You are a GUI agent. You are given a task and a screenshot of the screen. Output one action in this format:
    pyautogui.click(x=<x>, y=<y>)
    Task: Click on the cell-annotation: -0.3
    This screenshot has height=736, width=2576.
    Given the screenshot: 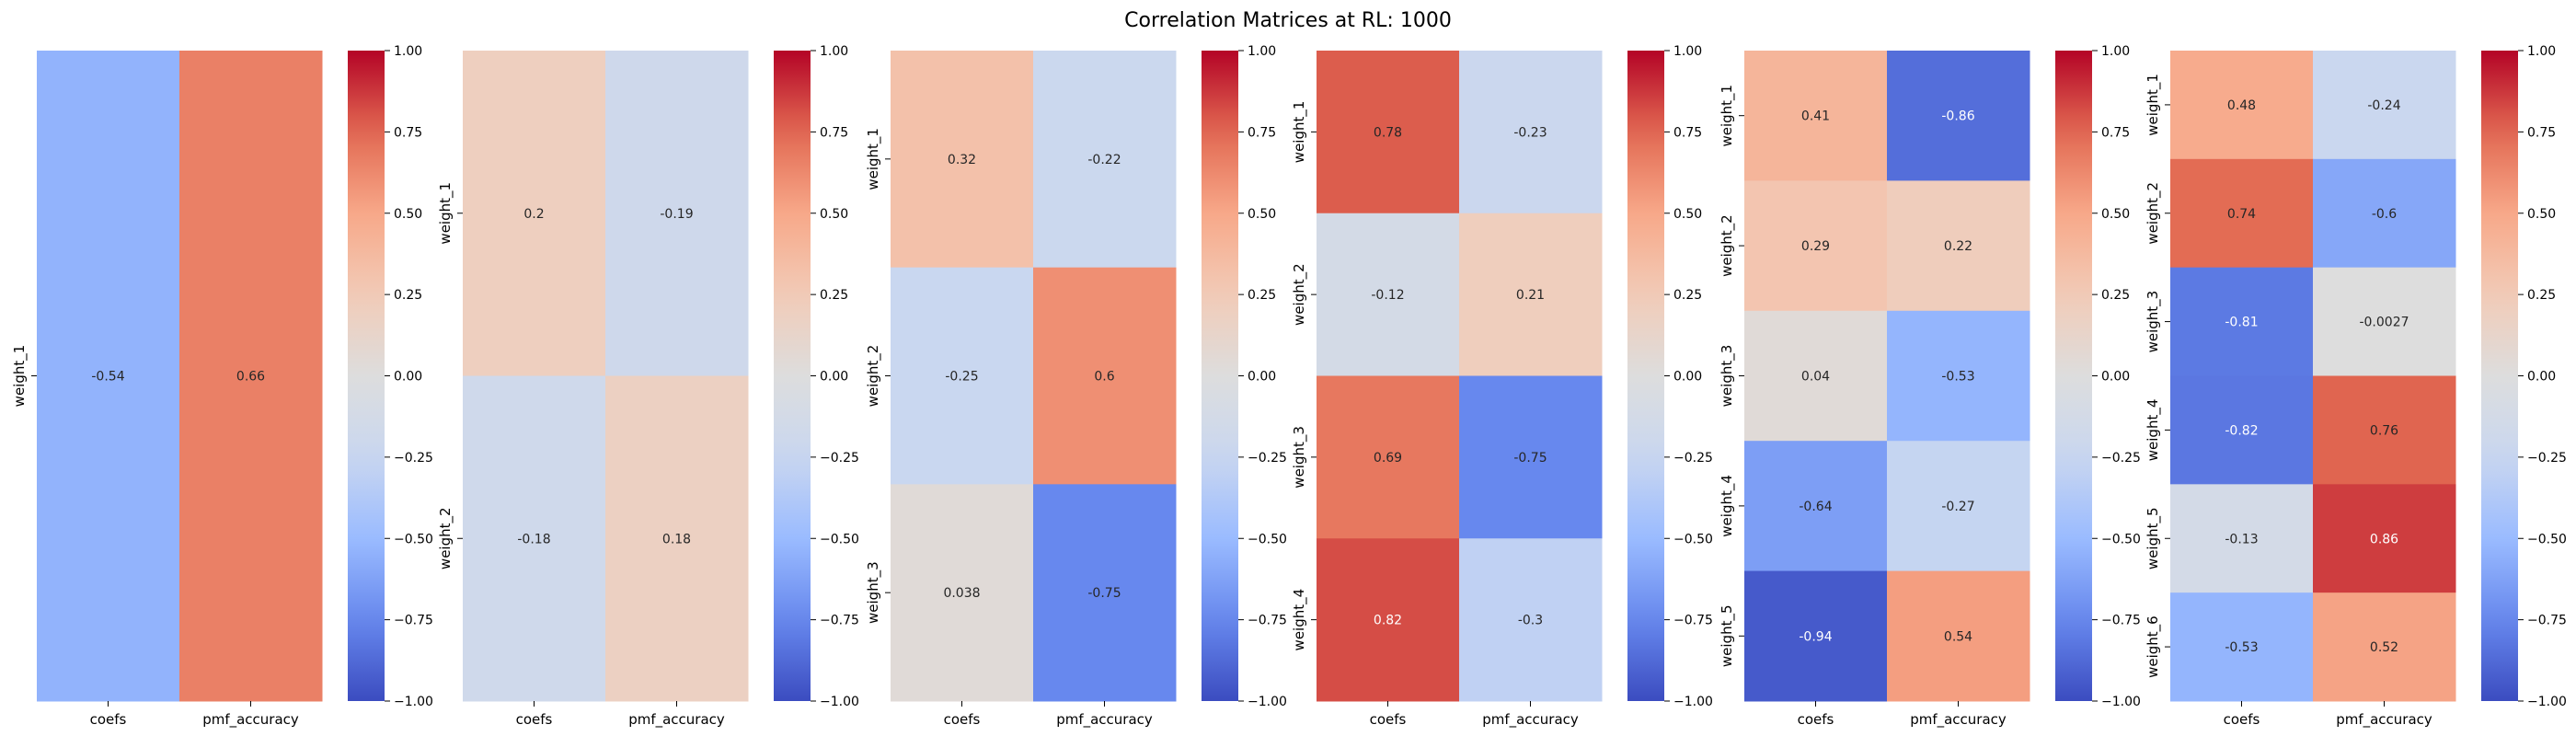 What is the action you would take?
    pyautogui.click(x=1530, y=621)
    